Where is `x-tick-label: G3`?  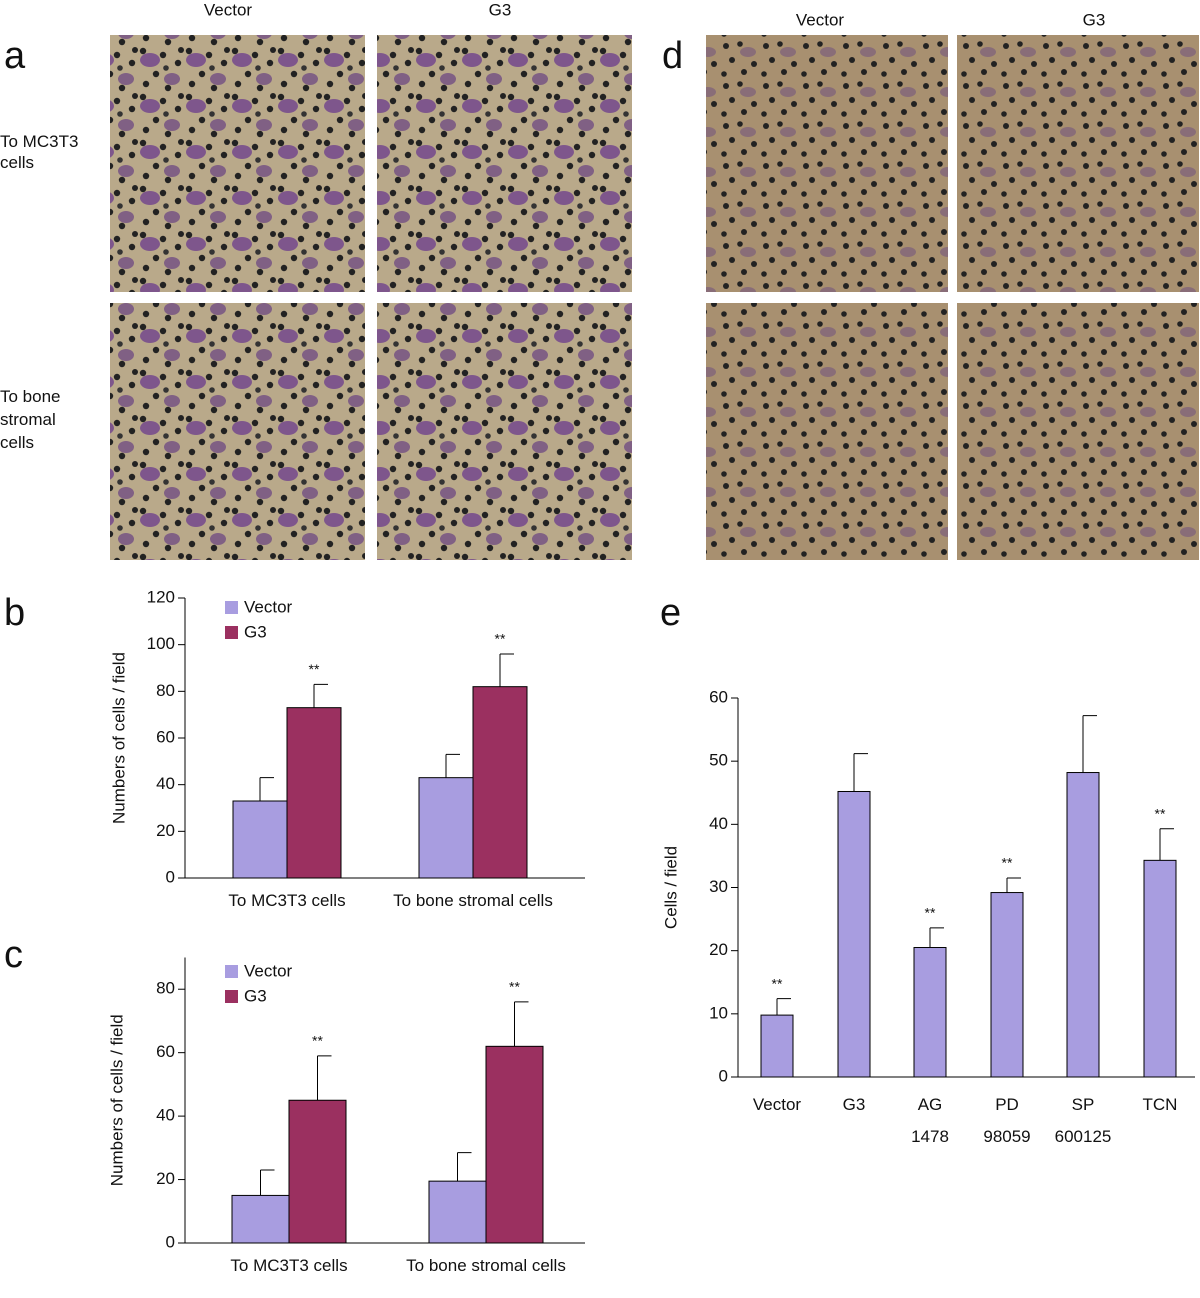 x-tick-label: G3 is located at coordinates (854, 1104).